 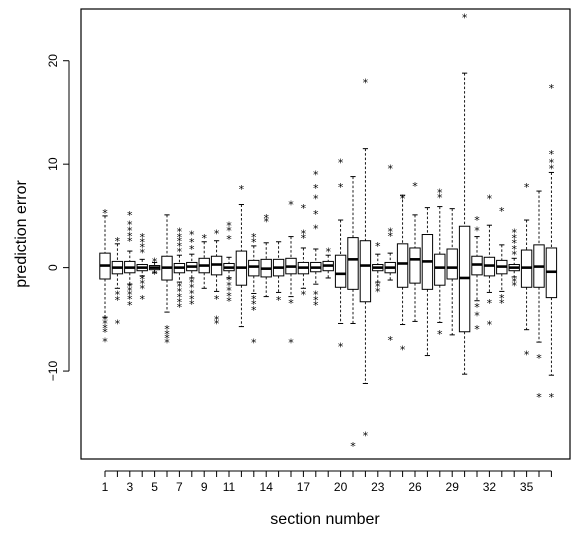 What do you see at coordinates (453, 487) in the screenshot?
I see `x-tick-label: 29` at bounding box center [453, 487].